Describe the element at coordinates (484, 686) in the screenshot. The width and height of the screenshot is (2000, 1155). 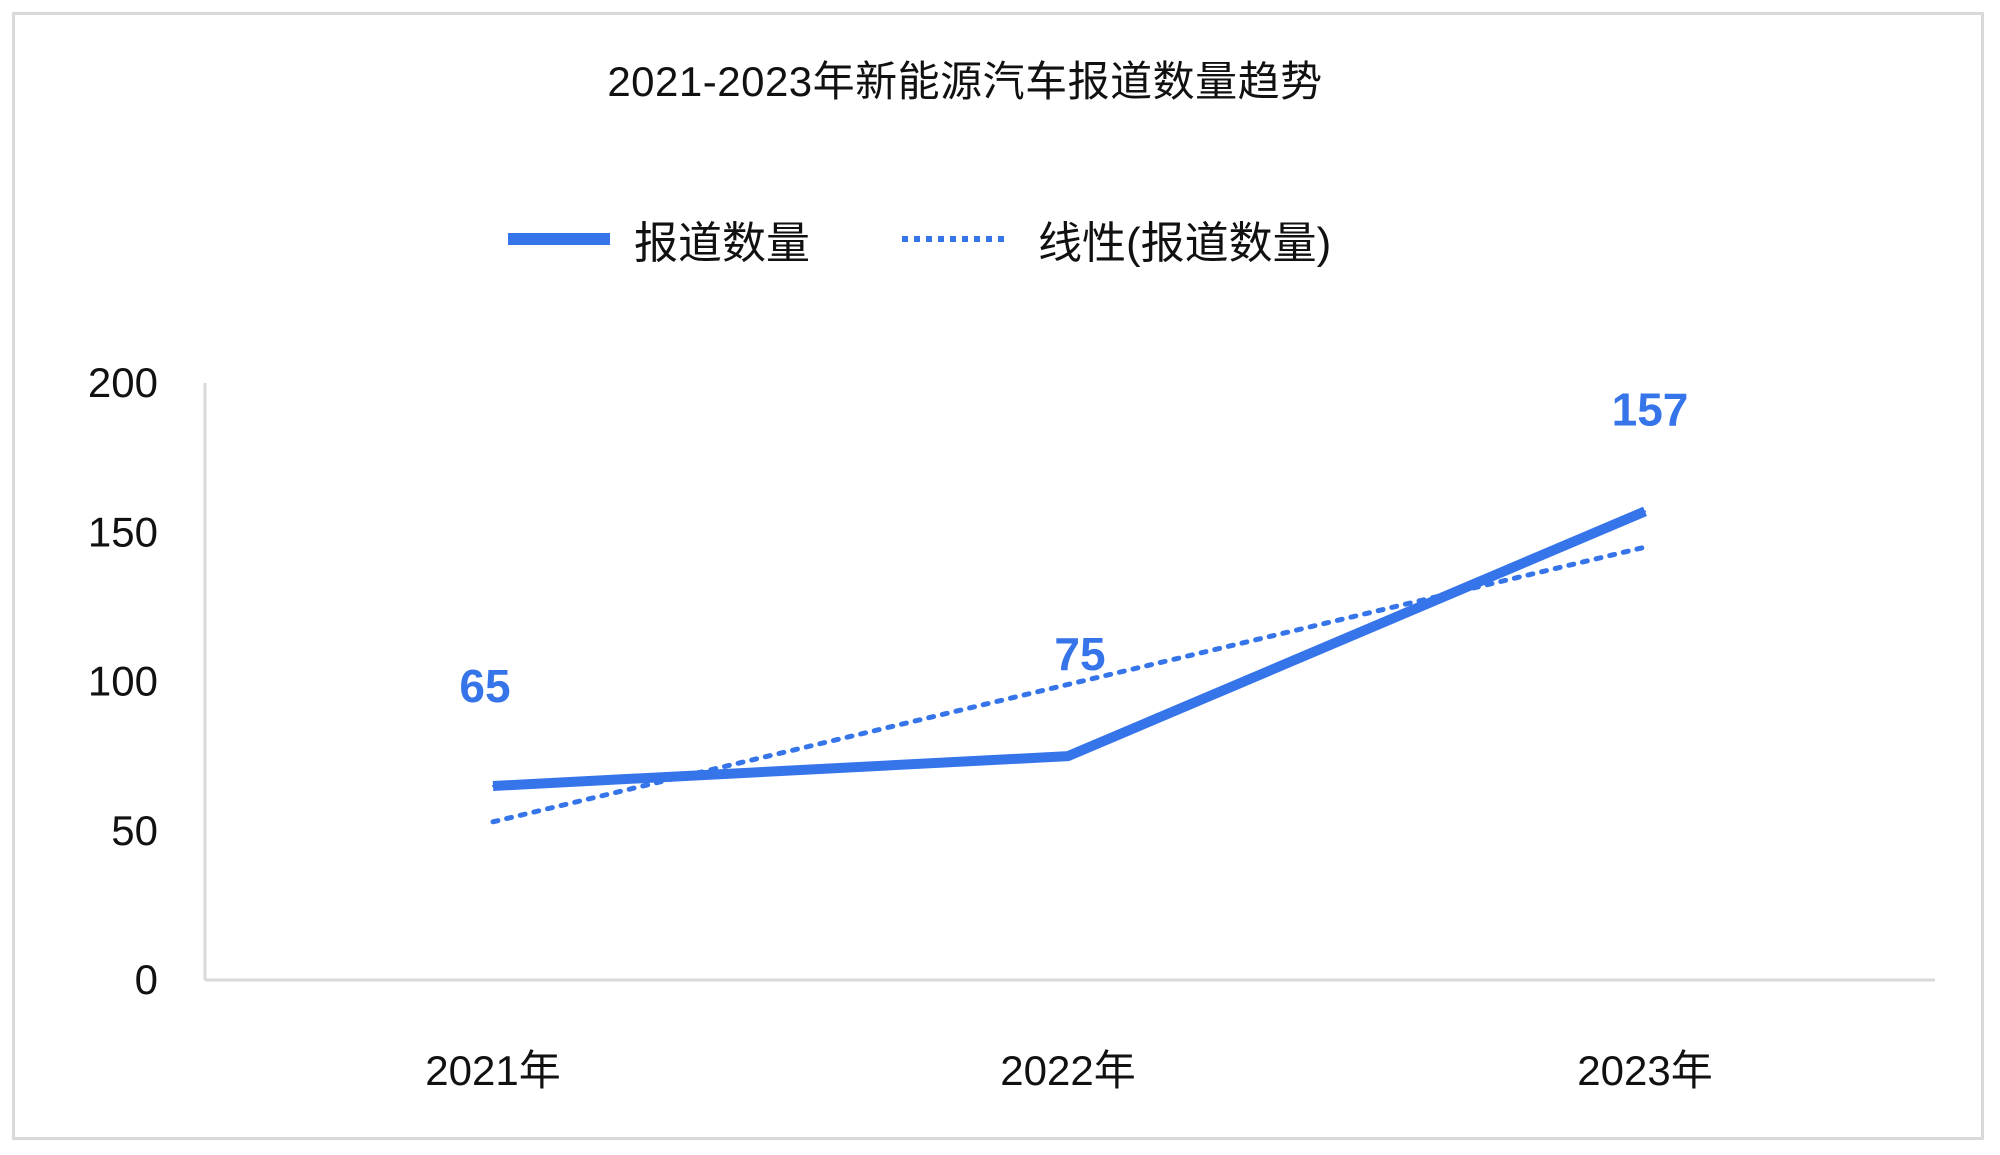
I see `data-label: 65` at that location.